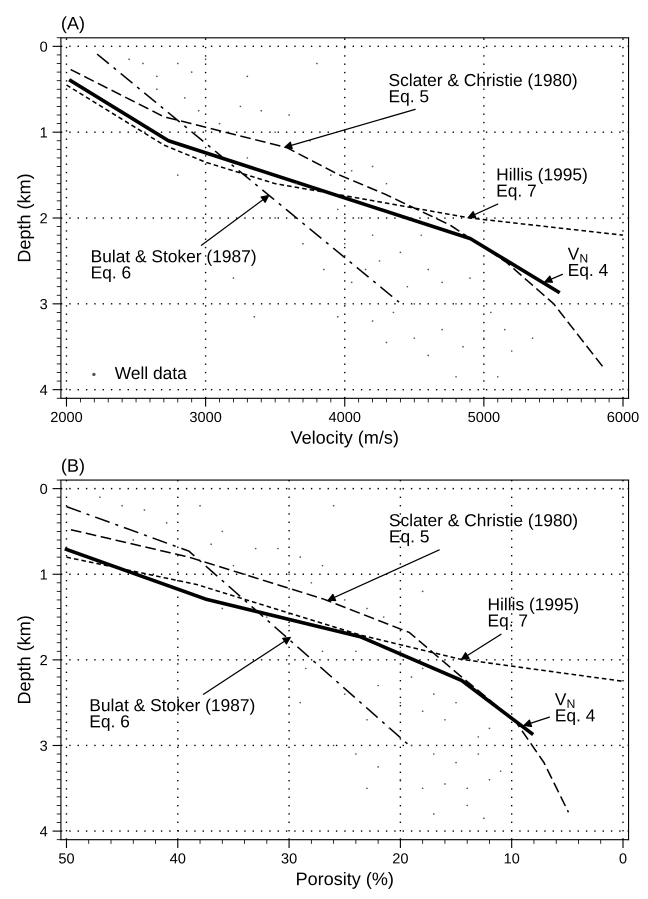 The height and width of the screenshot is (899, 648). What do you see at coordinates (66, 417) in the screenshot?
I see `x-tick-label: 2000` at bounding box center [66, 417].